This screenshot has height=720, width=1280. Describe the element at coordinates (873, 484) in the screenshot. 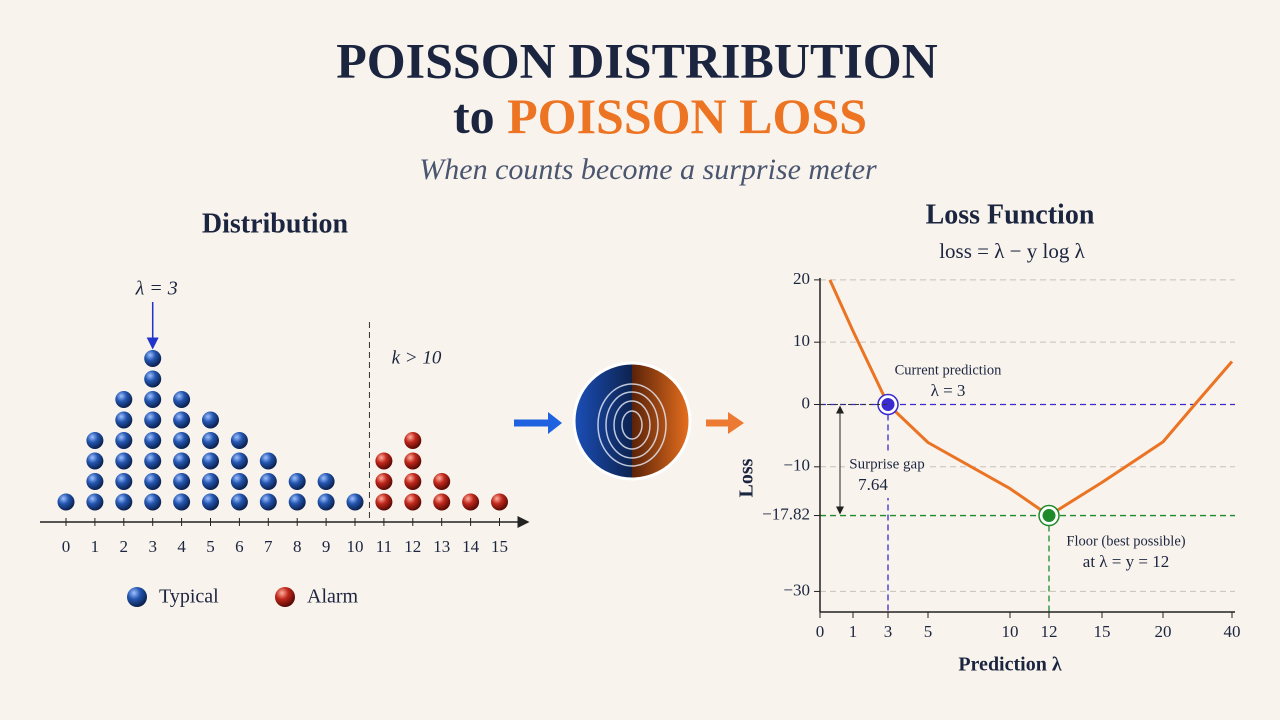

I see `gap-value: 7.64` at that location.